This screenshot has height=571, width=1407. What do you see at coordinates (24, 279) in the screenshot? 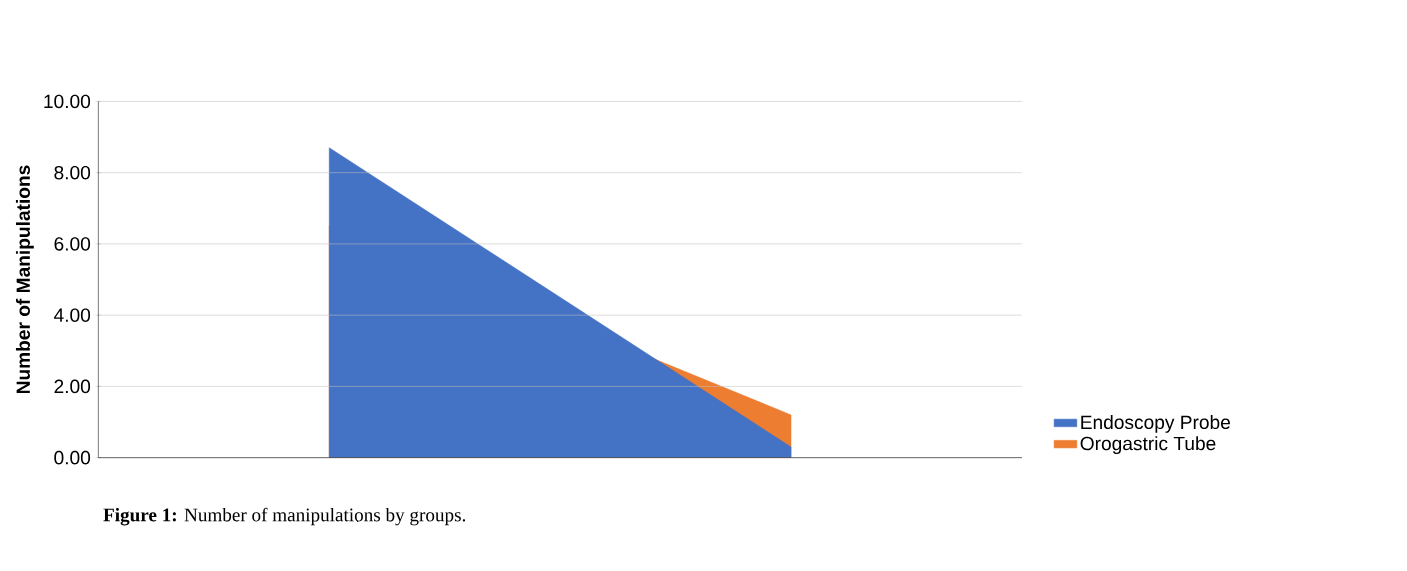
I see `y-axis-title: Number of Manipulations` at bounding box center [24, 279].